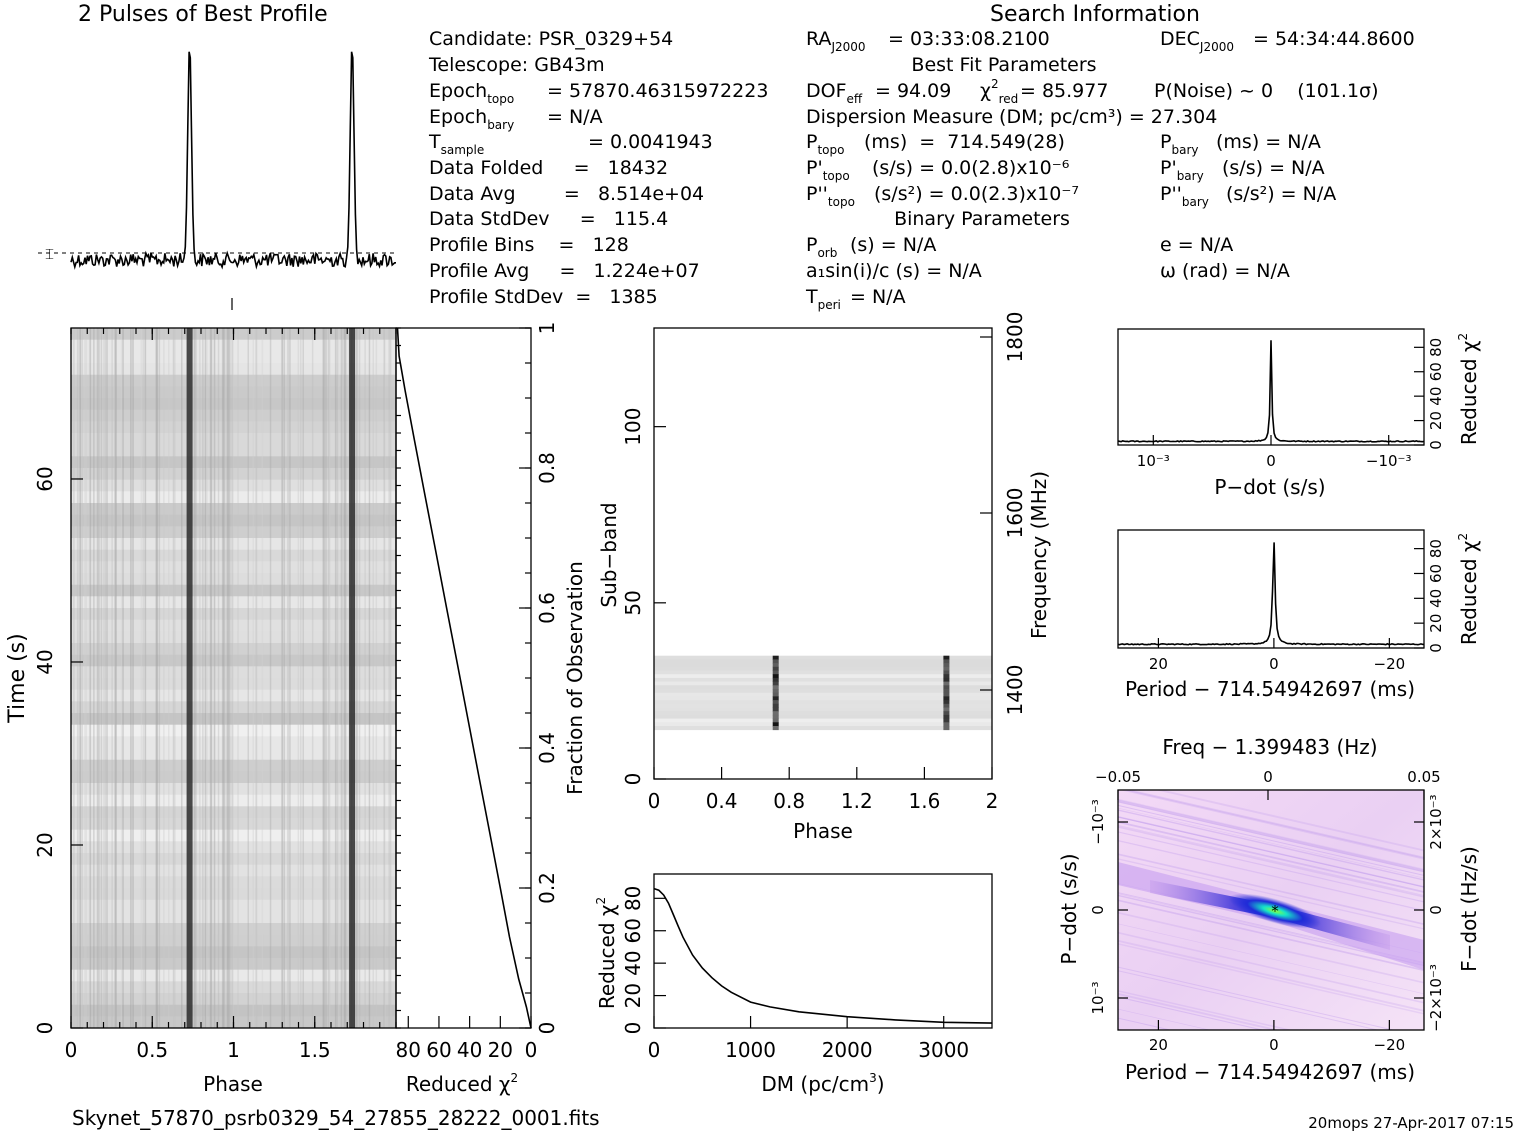  I want to click on tperi-label: Tperi, so click(823, 299).